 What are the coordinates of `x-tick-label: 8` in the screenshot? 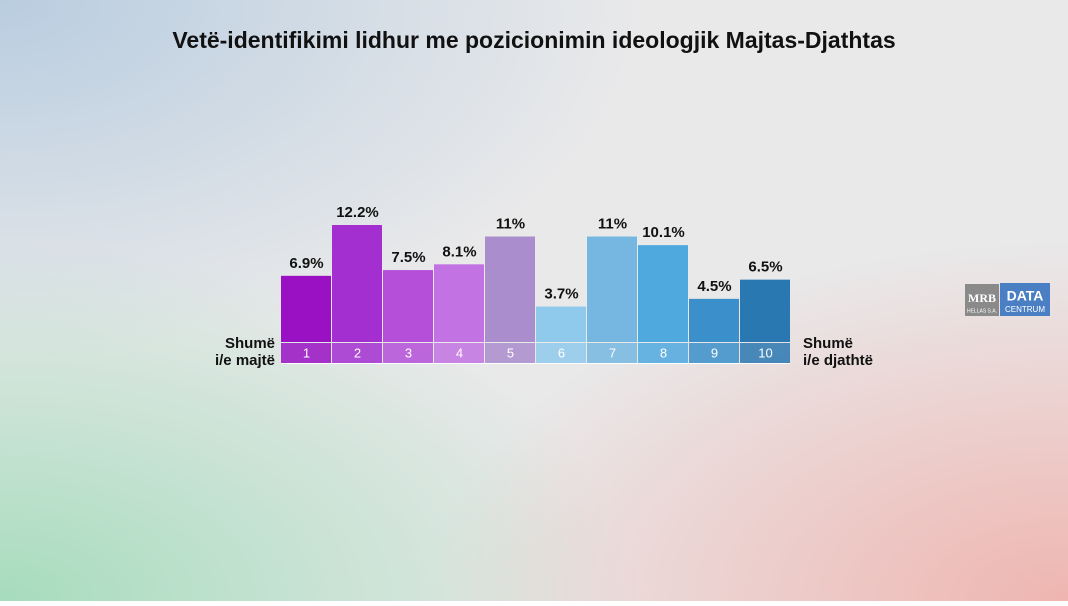 It's located at (663, 352).